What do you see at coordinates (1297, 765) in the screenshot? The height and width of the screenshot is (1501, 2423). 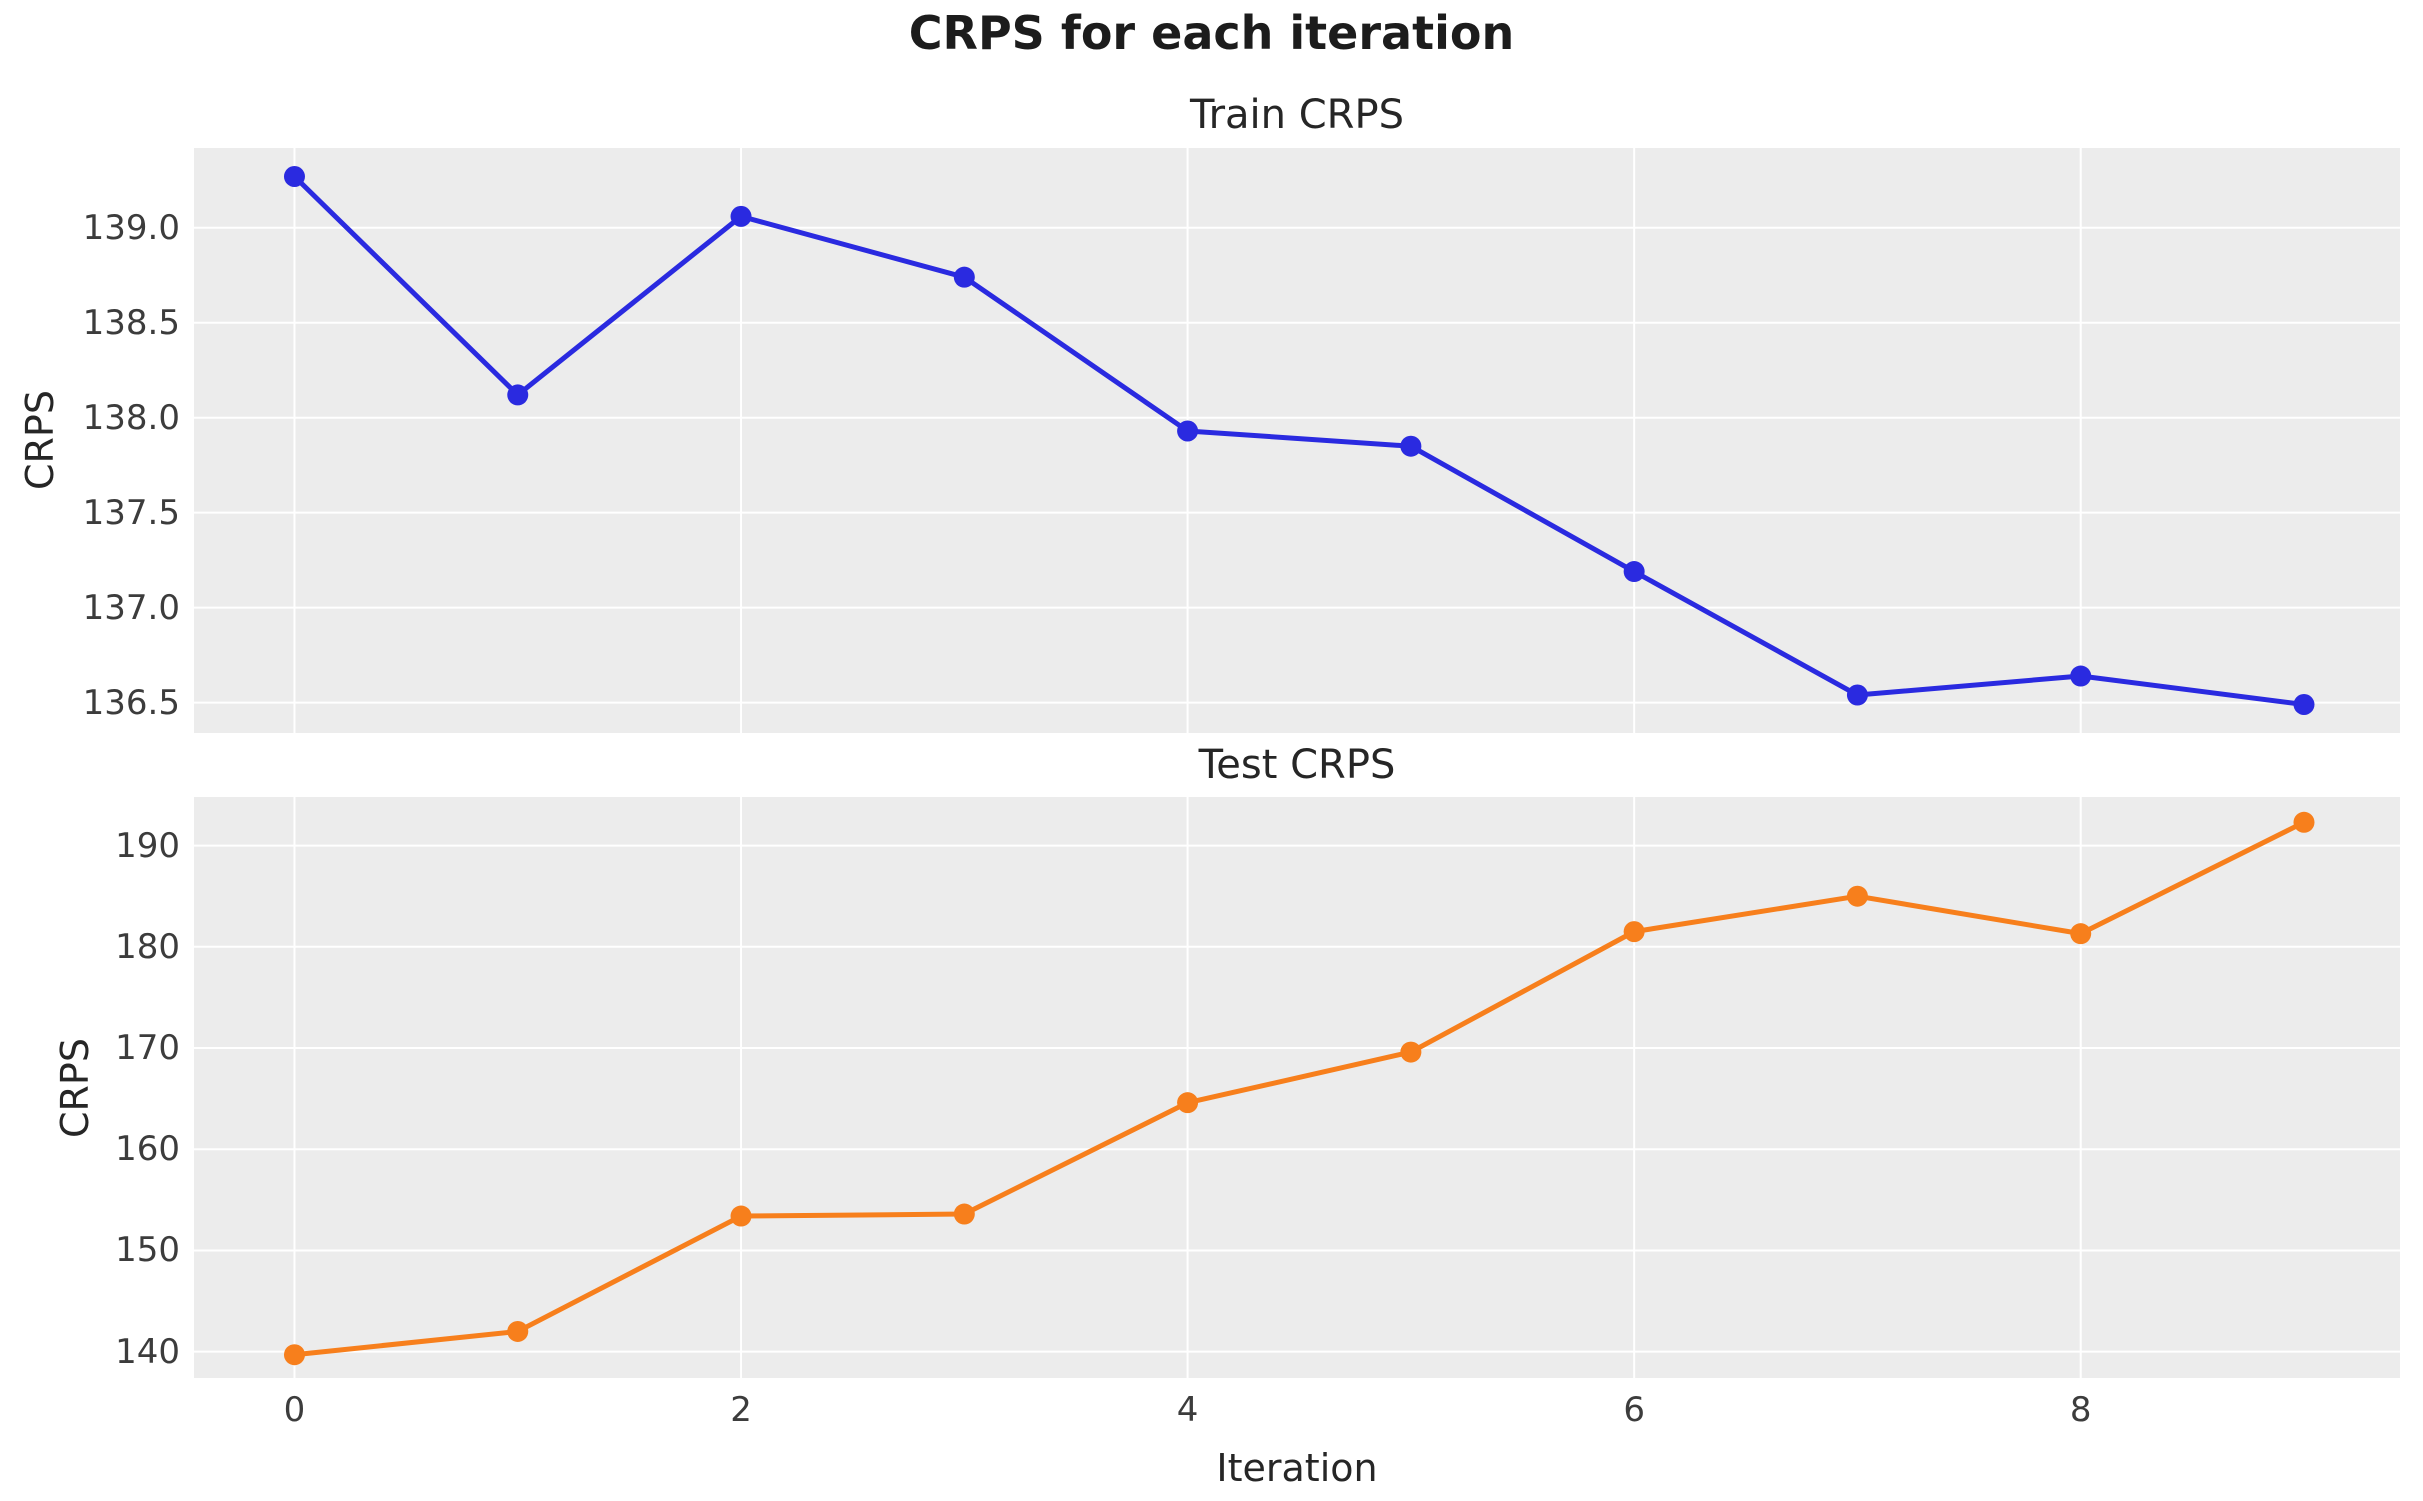 I see `test-chart-title: Test CRPS` at bounding box center [1297, 765].